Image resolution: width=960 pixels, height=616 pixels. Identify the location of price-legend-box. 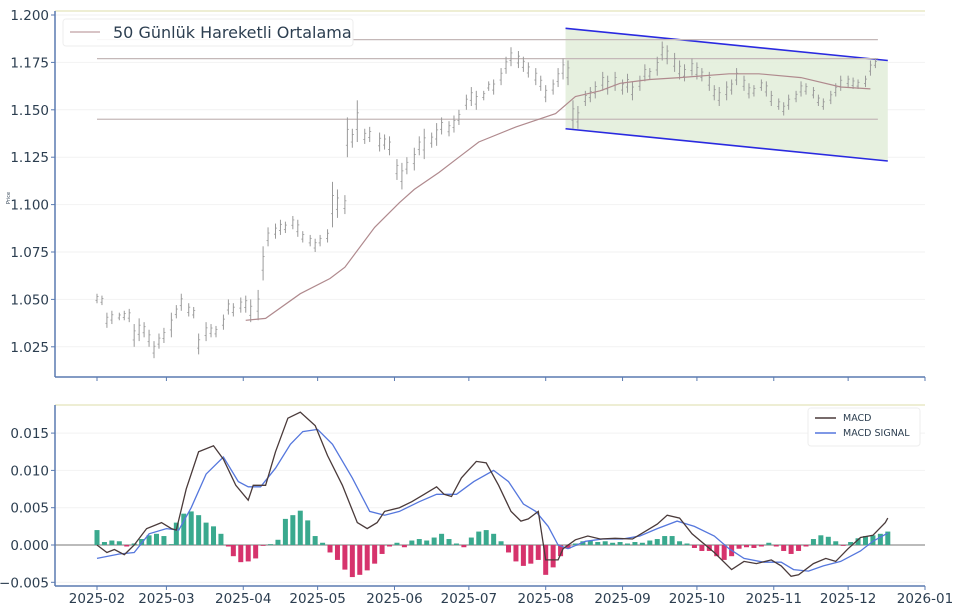
(208, 32).